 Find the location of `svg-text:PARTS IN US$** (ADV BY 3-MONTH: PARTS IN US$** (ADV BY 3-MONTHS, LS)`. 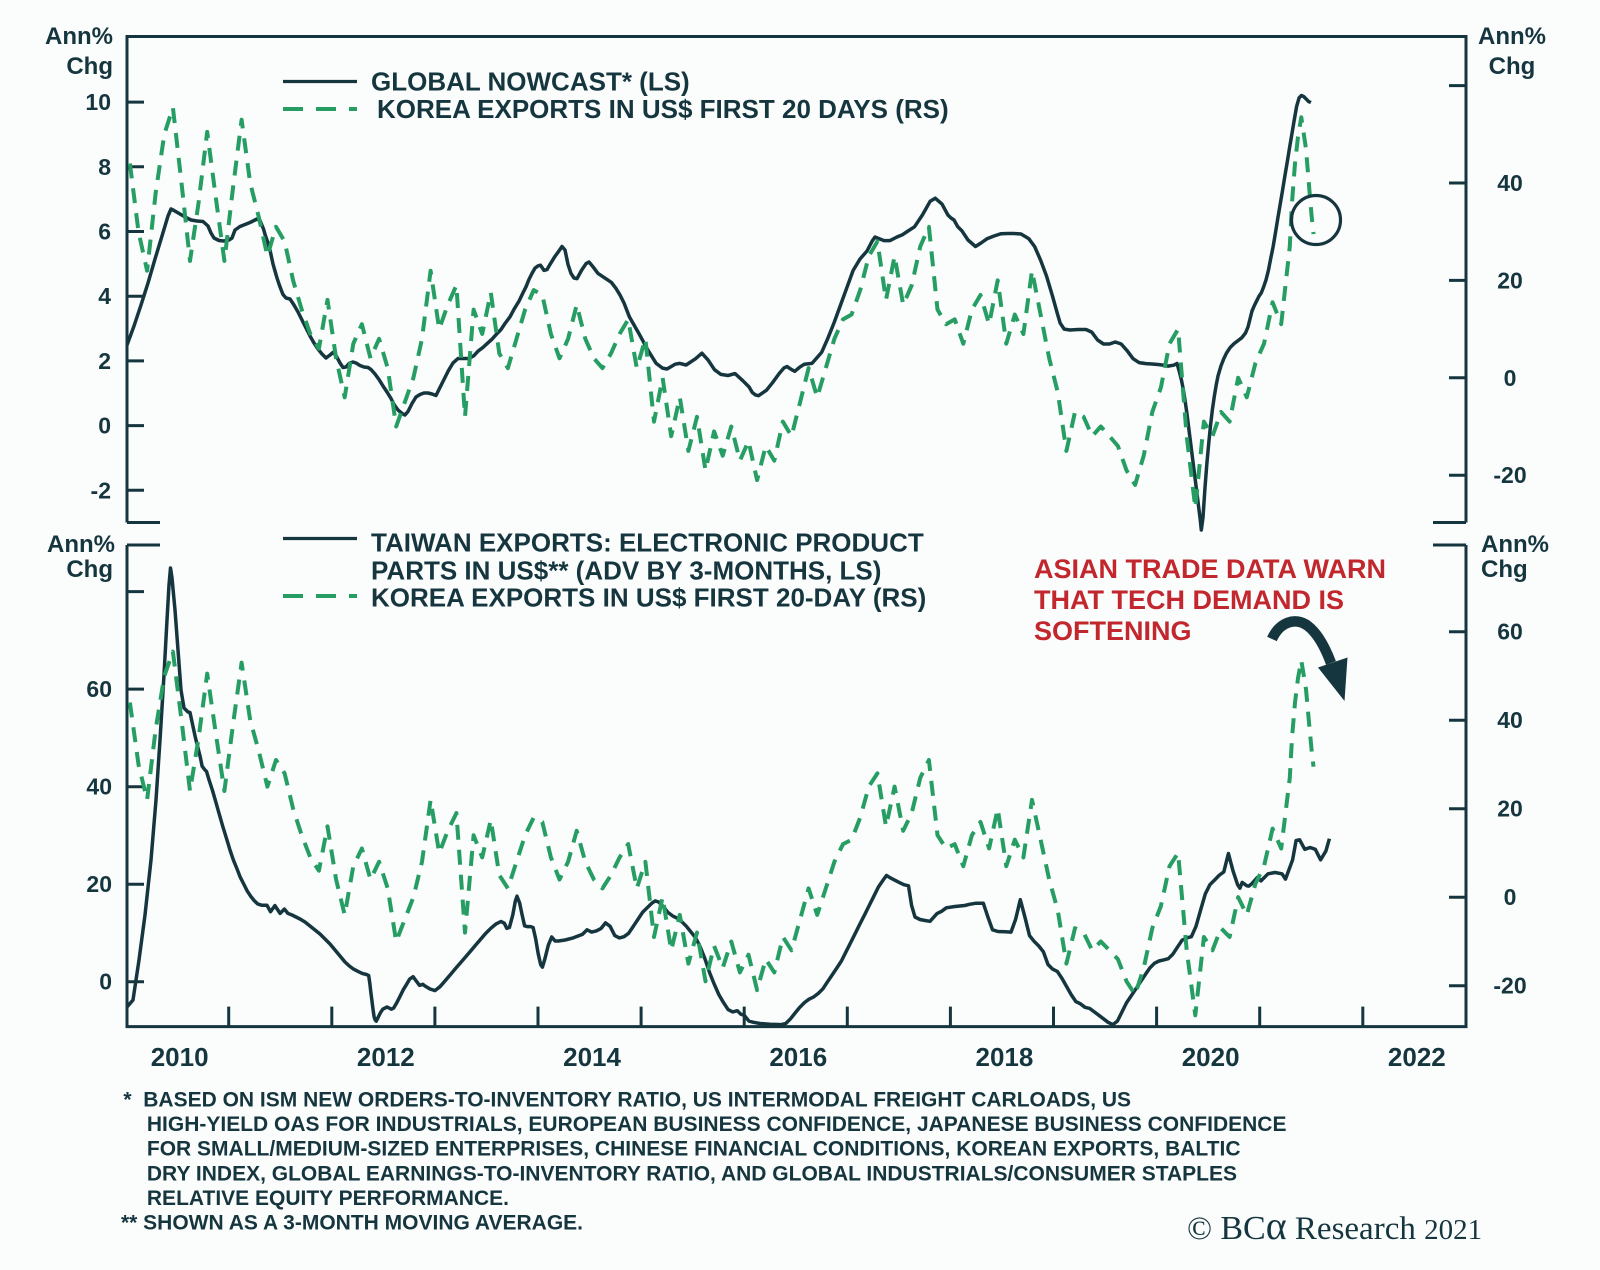

svg-text:PARTS IN US$** (ADV BY 3-MONTH: PARTS IN US$** (ADV BY 3-MONTHS, LS) is located at coordinates (626, 571).